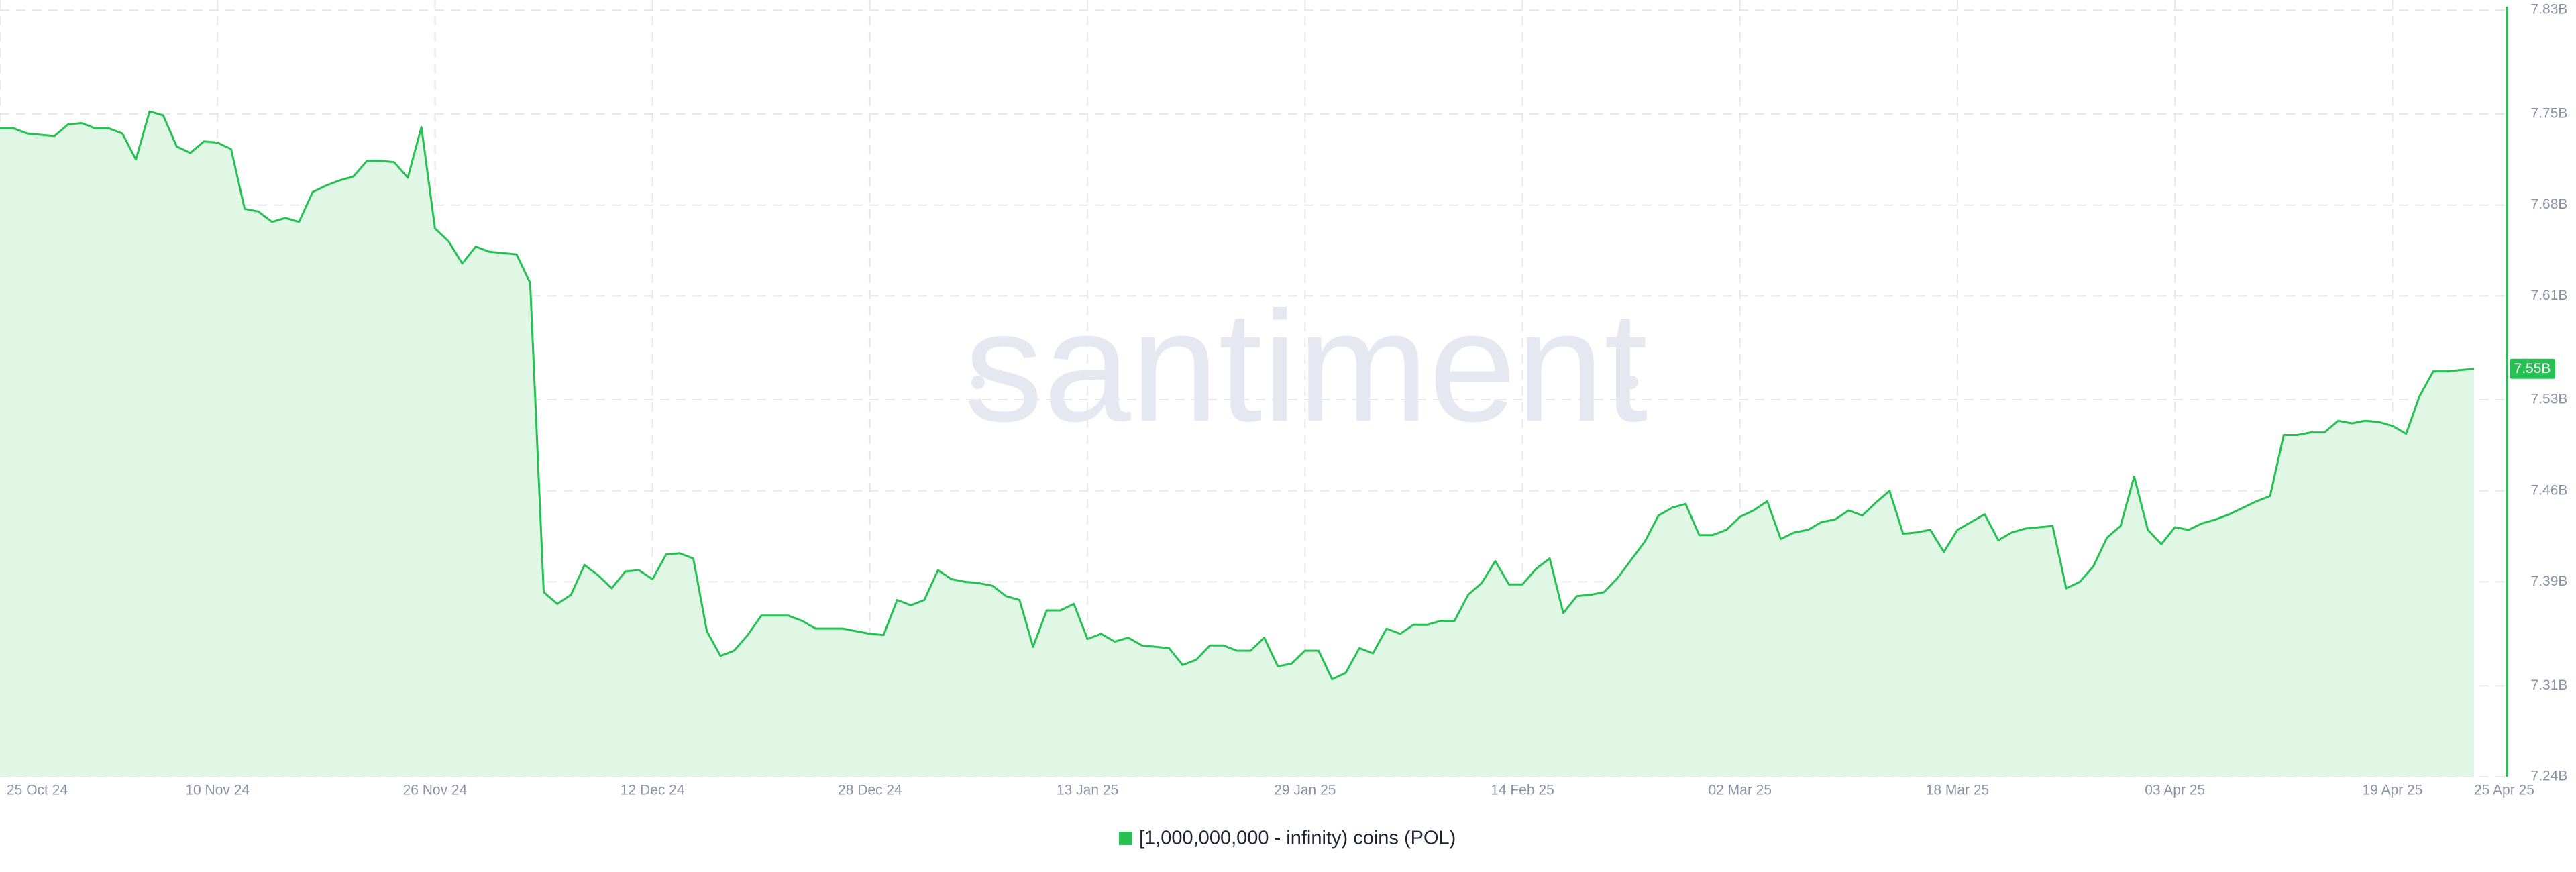  I want to click on legend-swatch, so click(1125, 839).